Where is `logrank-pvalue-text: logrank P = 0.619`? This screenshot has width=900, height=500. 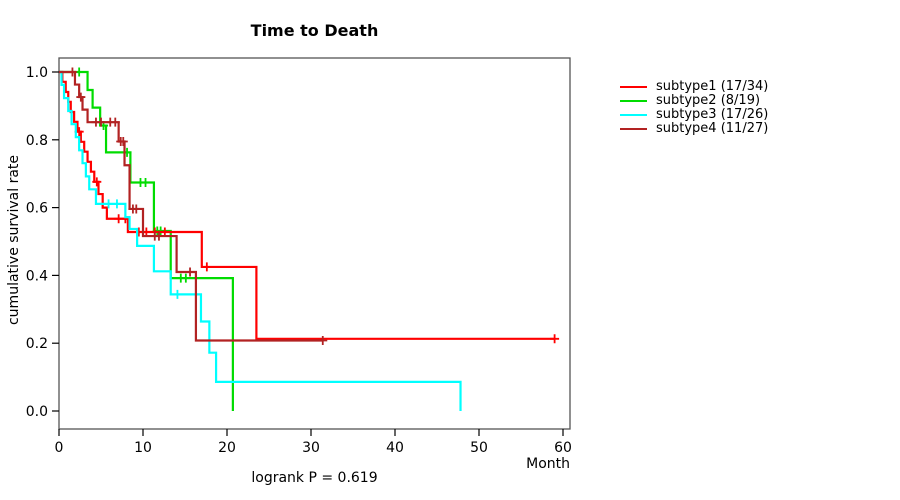
logrank-pvalue-text: logrank P = 0.619 is located at coordinates (314, 478).